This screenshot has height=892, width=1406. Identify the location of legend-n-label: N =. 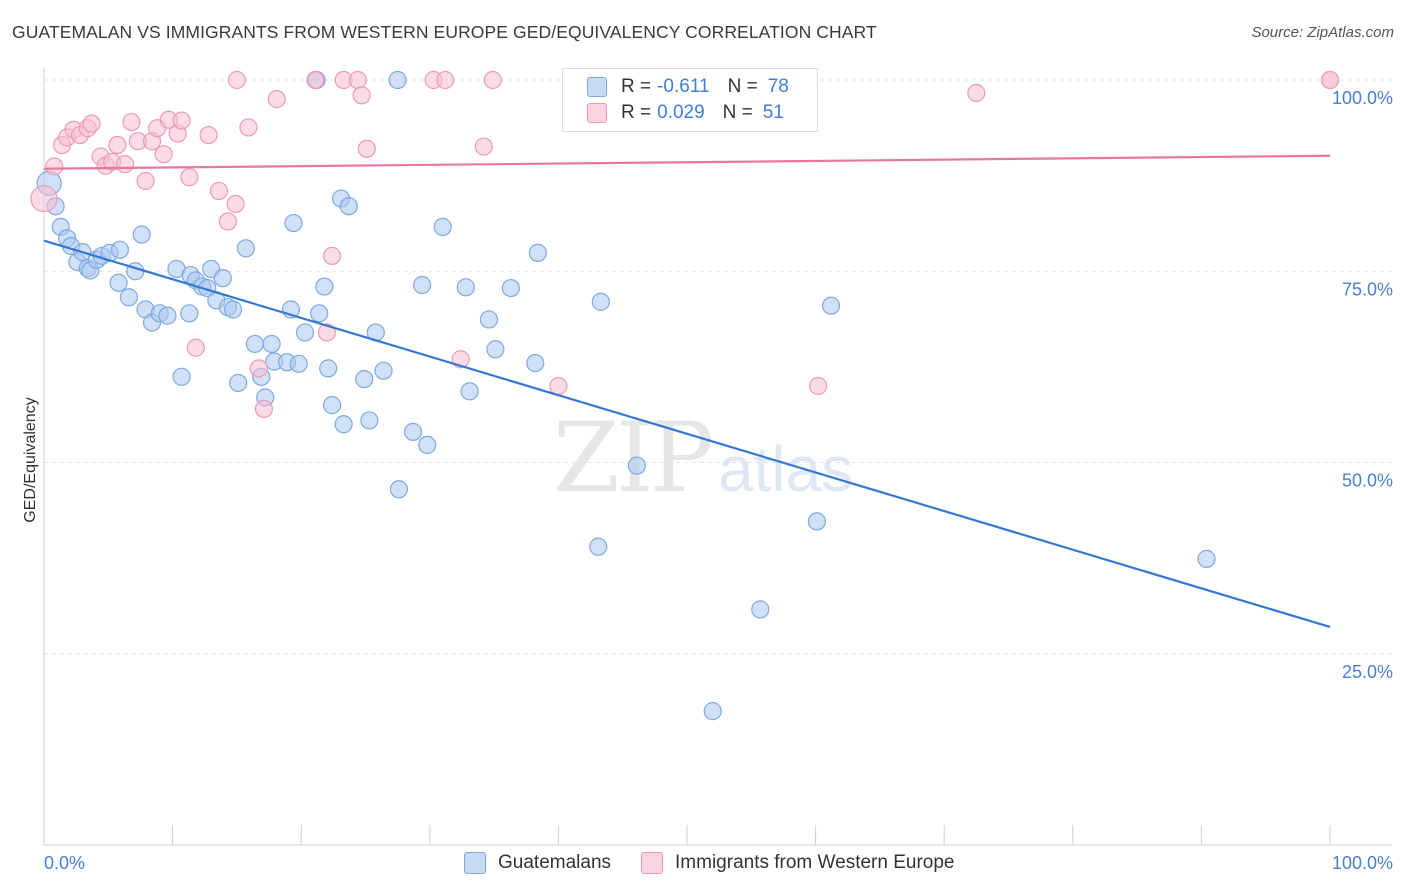
(742, 86).